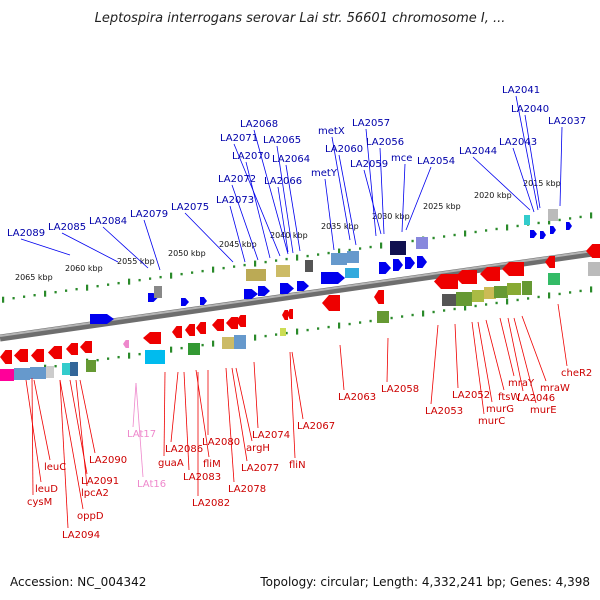 The width and height of the screenshot is (600, 600). What do you see at coordinates (331, 131) in the screenshot?
I see `label-metx: metX` at bounding box center [331, 131].